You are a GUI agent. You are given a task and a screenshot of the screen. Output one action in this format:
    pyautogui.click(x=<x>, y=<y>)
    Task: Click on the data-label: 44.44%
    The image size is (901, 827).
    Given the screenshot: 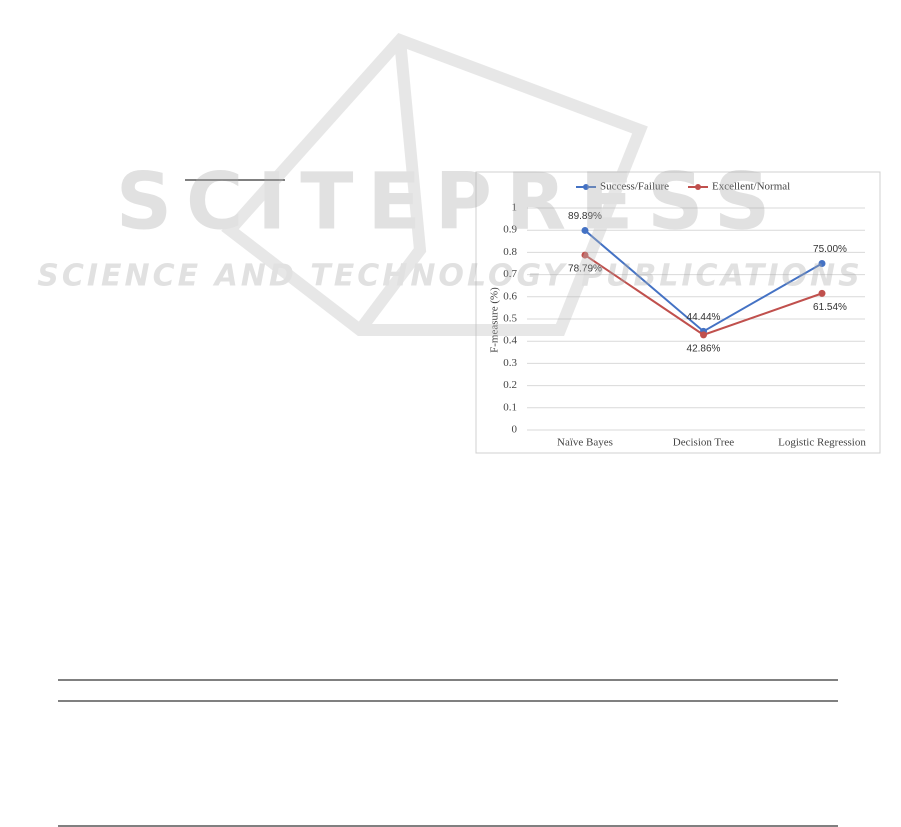 What is the action you would take?
    pyautogui.click(x=704, y=317)
    